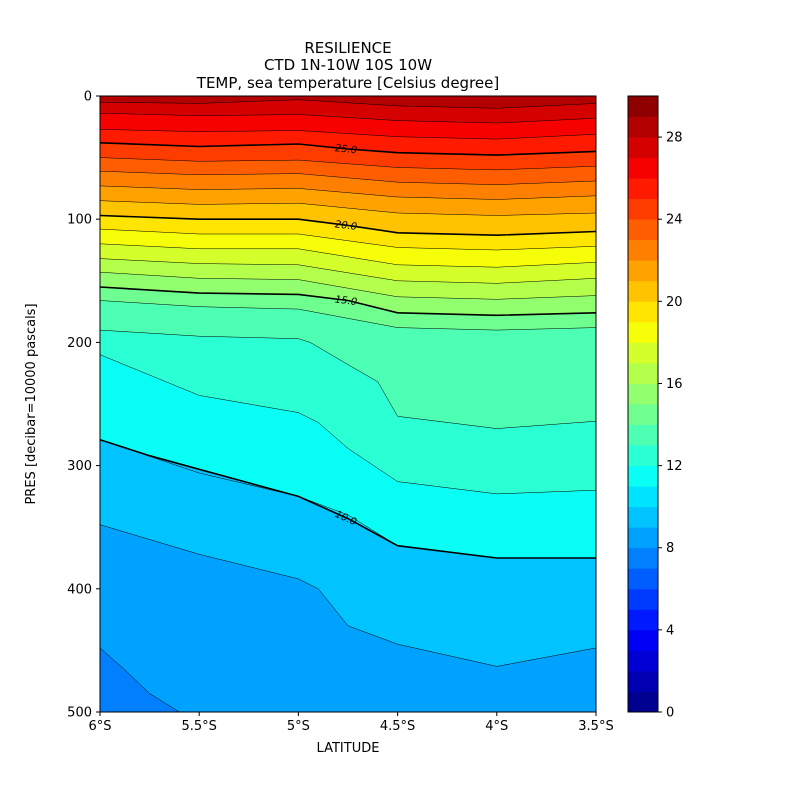 This screenshot has height=800, width=800. Describe the element at coordinates (83, 405) in the screenshot. I see `y-axis: 0 100 200 300 400 500` at that location.